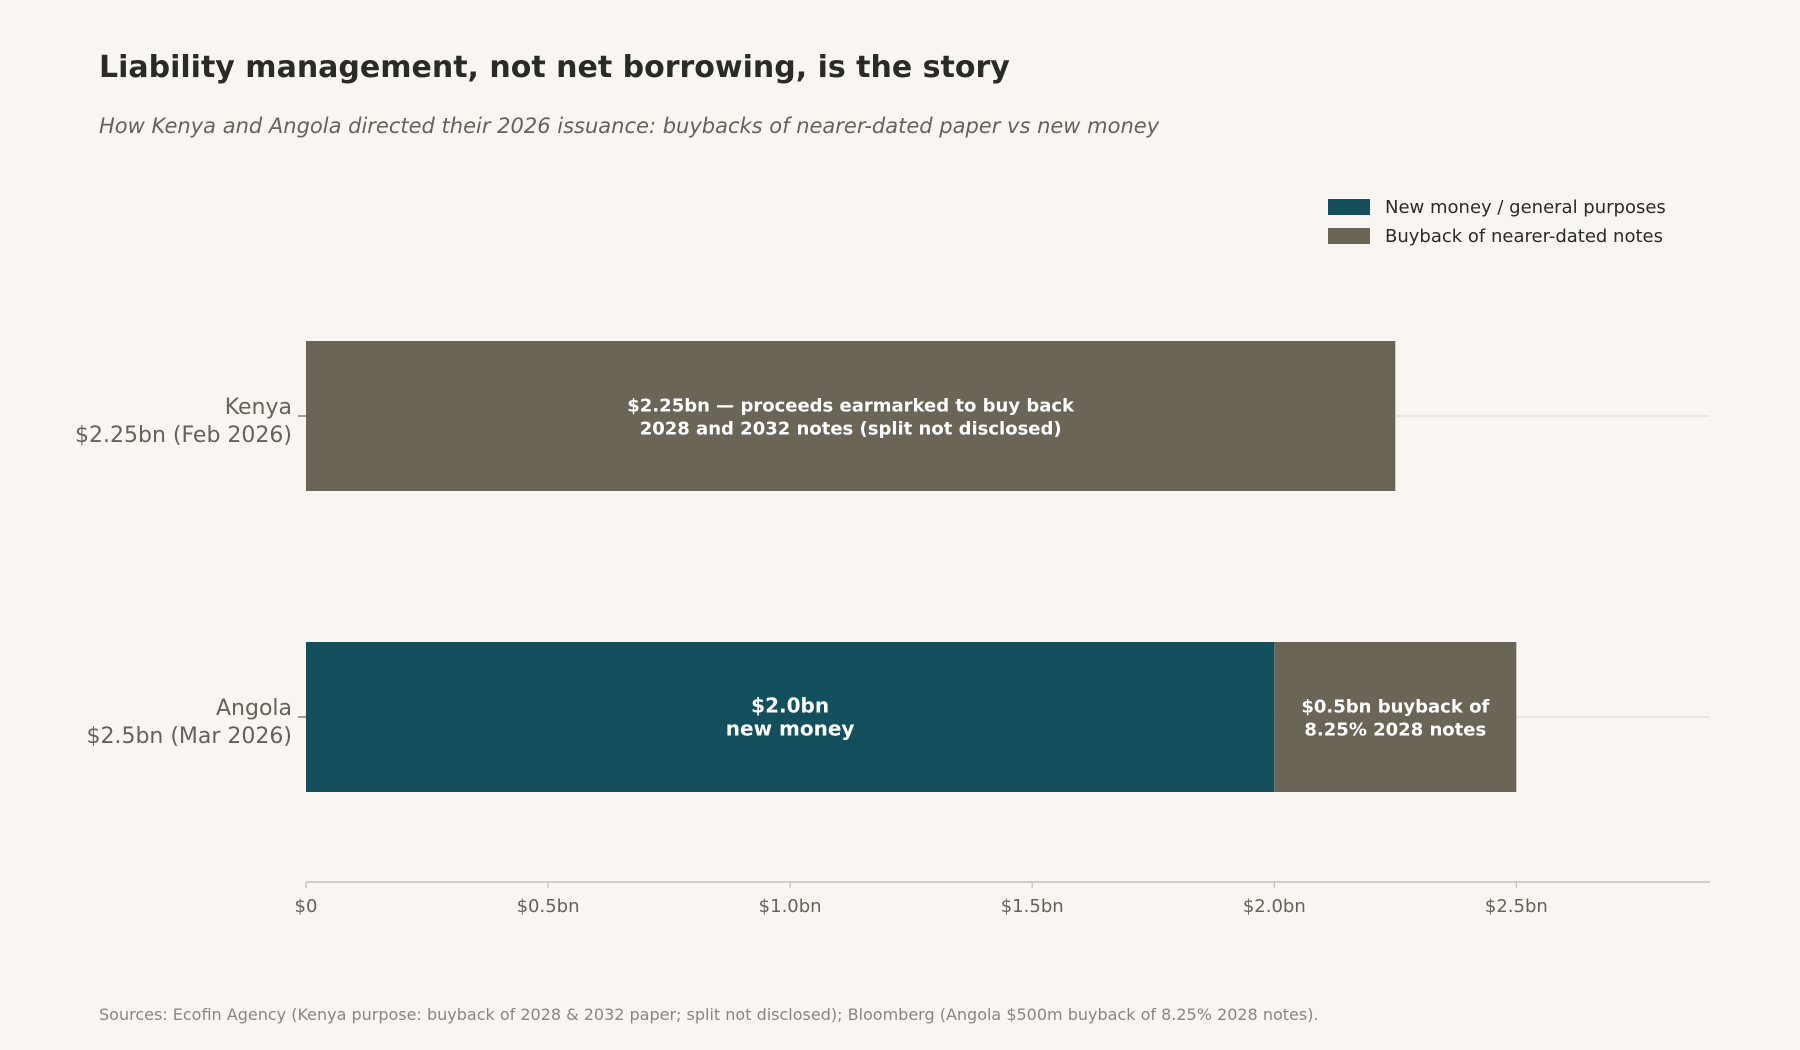 The width and height of the screenshot is (1800, 1050). I want to click on ytick-label-0-detail: $2.25bn (Feb 2026), so click(183, 435).